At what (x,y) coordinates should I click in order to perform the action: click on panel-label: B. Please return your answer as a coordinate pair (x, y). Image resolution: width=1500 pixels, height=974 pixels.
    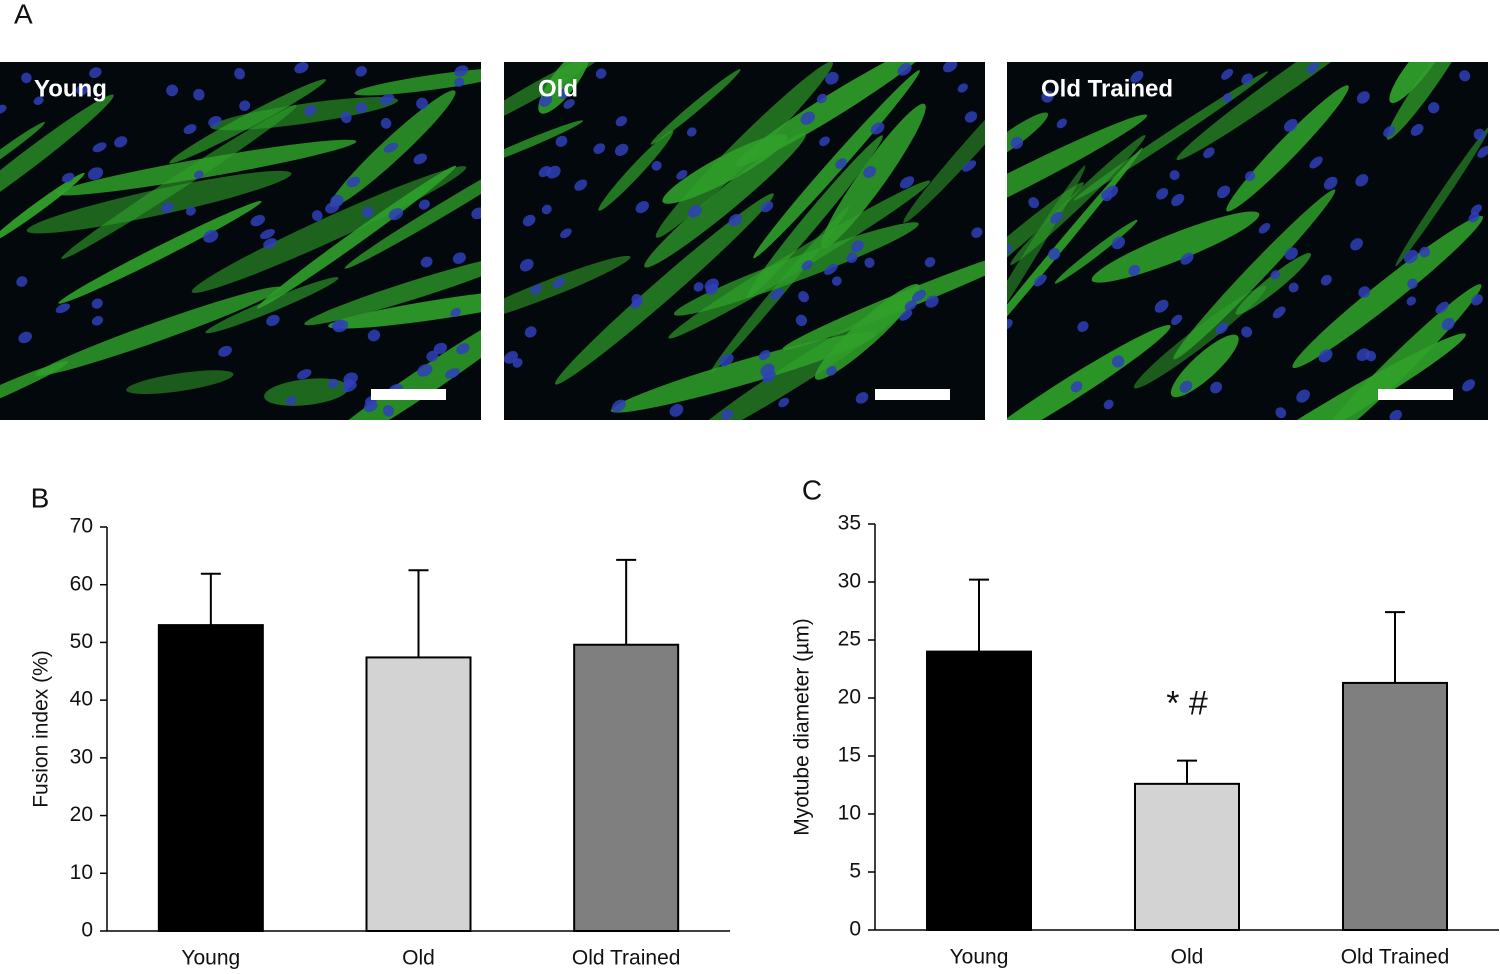
    Looking at the image, I should click on (40, 497).